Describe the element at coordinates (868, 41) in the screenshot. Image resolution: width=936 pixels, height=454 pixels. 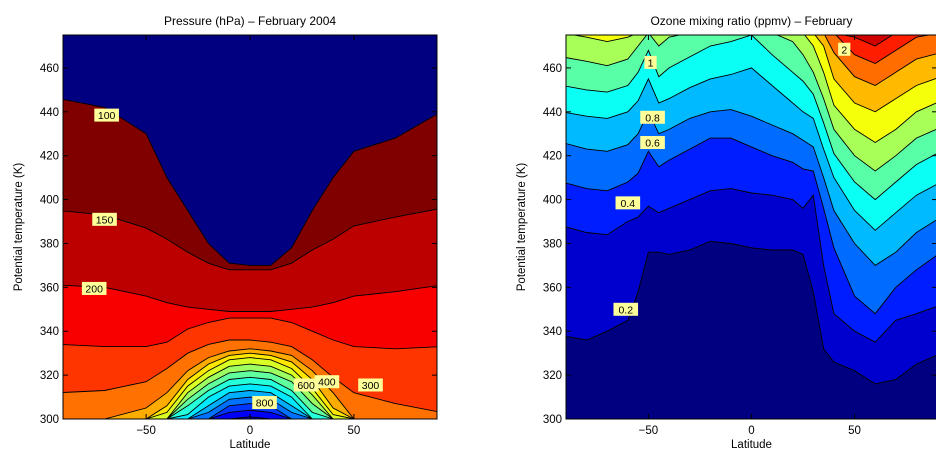
I see `ozone-contour-line-2.4` at that location.